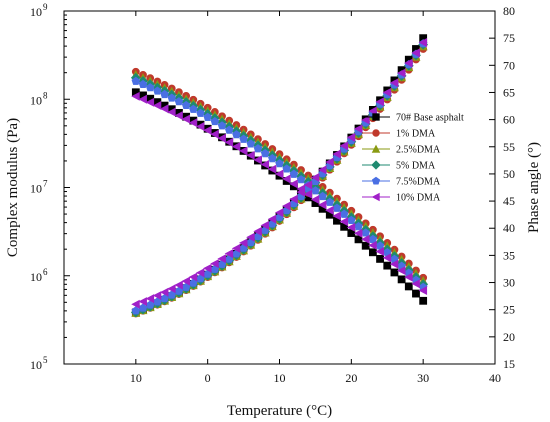 The width and height of the screenshot is (550, 422). I want to click on y-left-tick-exponent: 5, so click(45, 360).